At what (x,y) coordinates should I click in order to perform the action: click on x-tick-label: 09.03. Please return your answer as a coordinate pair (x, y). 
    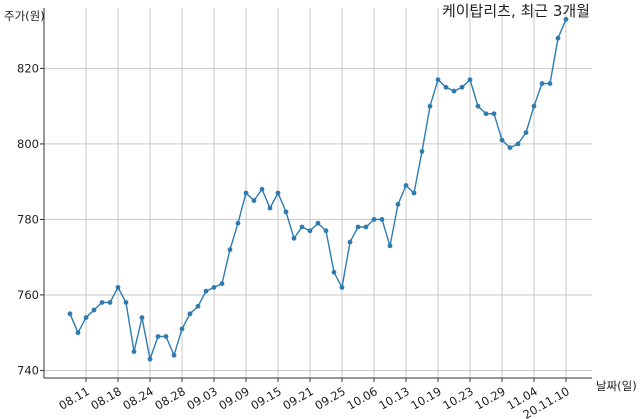
    Looking at the image, I should click on (202, 398).